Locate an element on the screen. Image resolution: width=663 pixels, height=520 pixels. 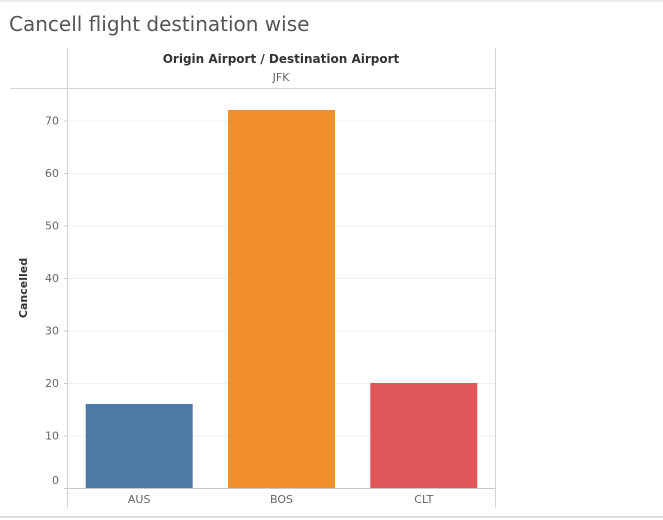
y-axis-ticks: 0 10 20 30 40 50 60 70 is located at coordinates (56, 302).